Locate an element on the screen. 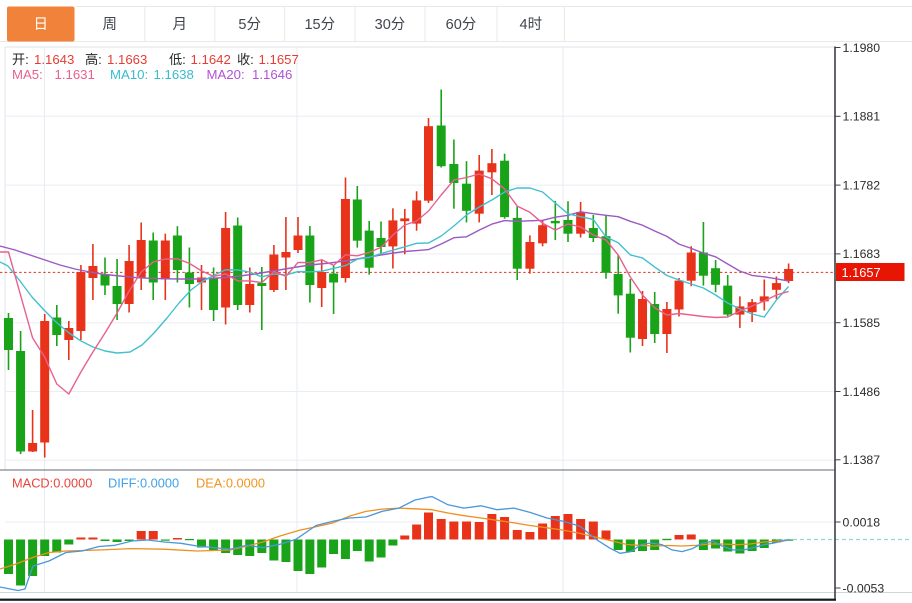 The height and width of the screenshot is (603, 912). svg-text: 月 is located at coordinates (180, 25).